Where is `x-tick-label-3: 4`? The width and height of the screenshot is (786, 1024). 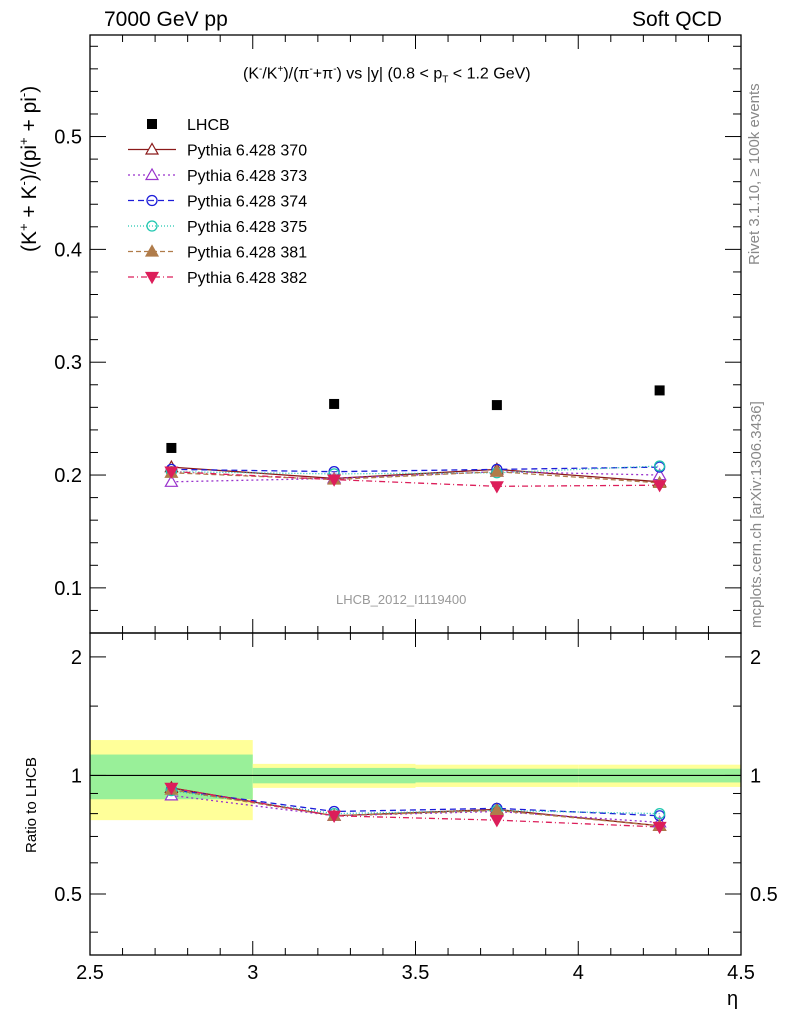
x-tick-label-3: 4 is located at coordinates (578, 973).